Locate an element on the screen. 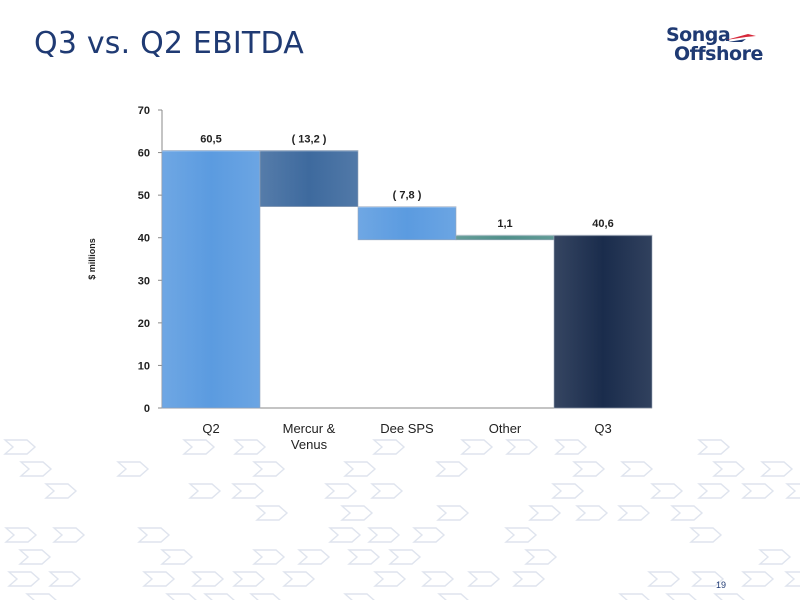  y-tick-label: 20 is located at coordinates (144, 324).